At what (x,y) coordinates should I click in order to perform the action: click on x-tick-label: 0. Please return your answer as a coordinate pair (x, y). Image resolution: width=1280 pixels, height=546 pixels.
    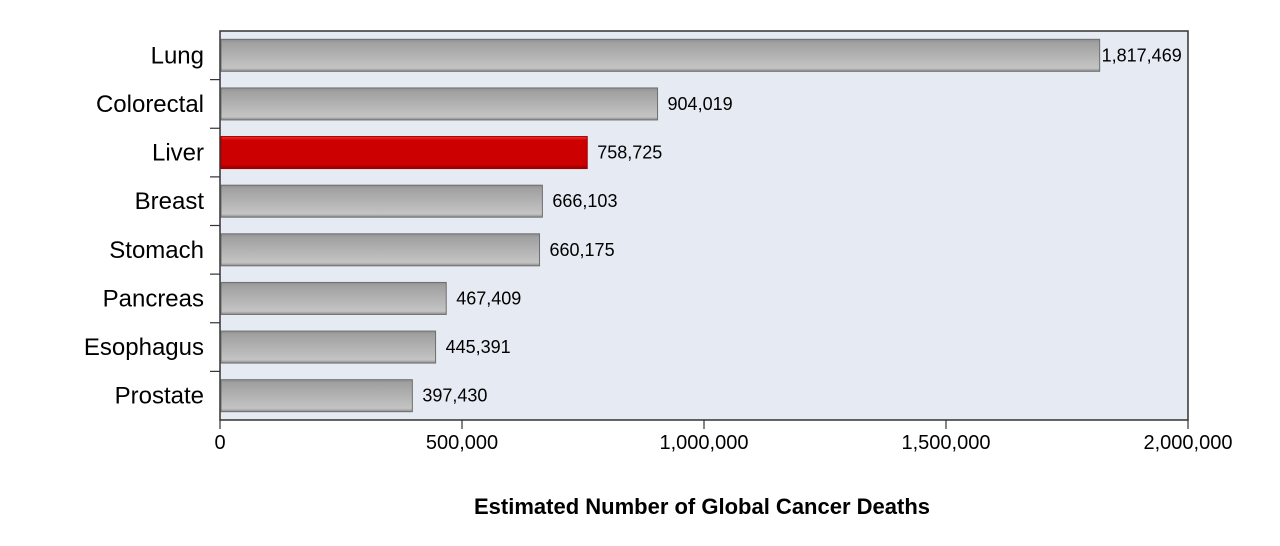
    Looking at the image, I should click on (219, 443).